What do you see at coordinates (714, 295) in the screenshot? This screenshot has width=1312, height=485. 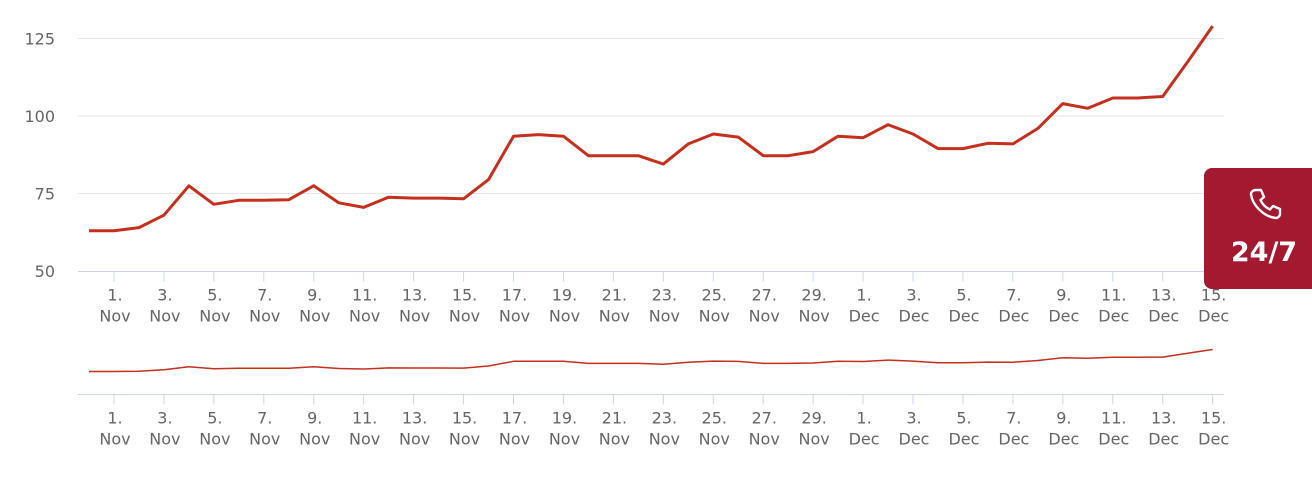 I see `x-tick-day-label: 25.` at bounding box center [714, 295].